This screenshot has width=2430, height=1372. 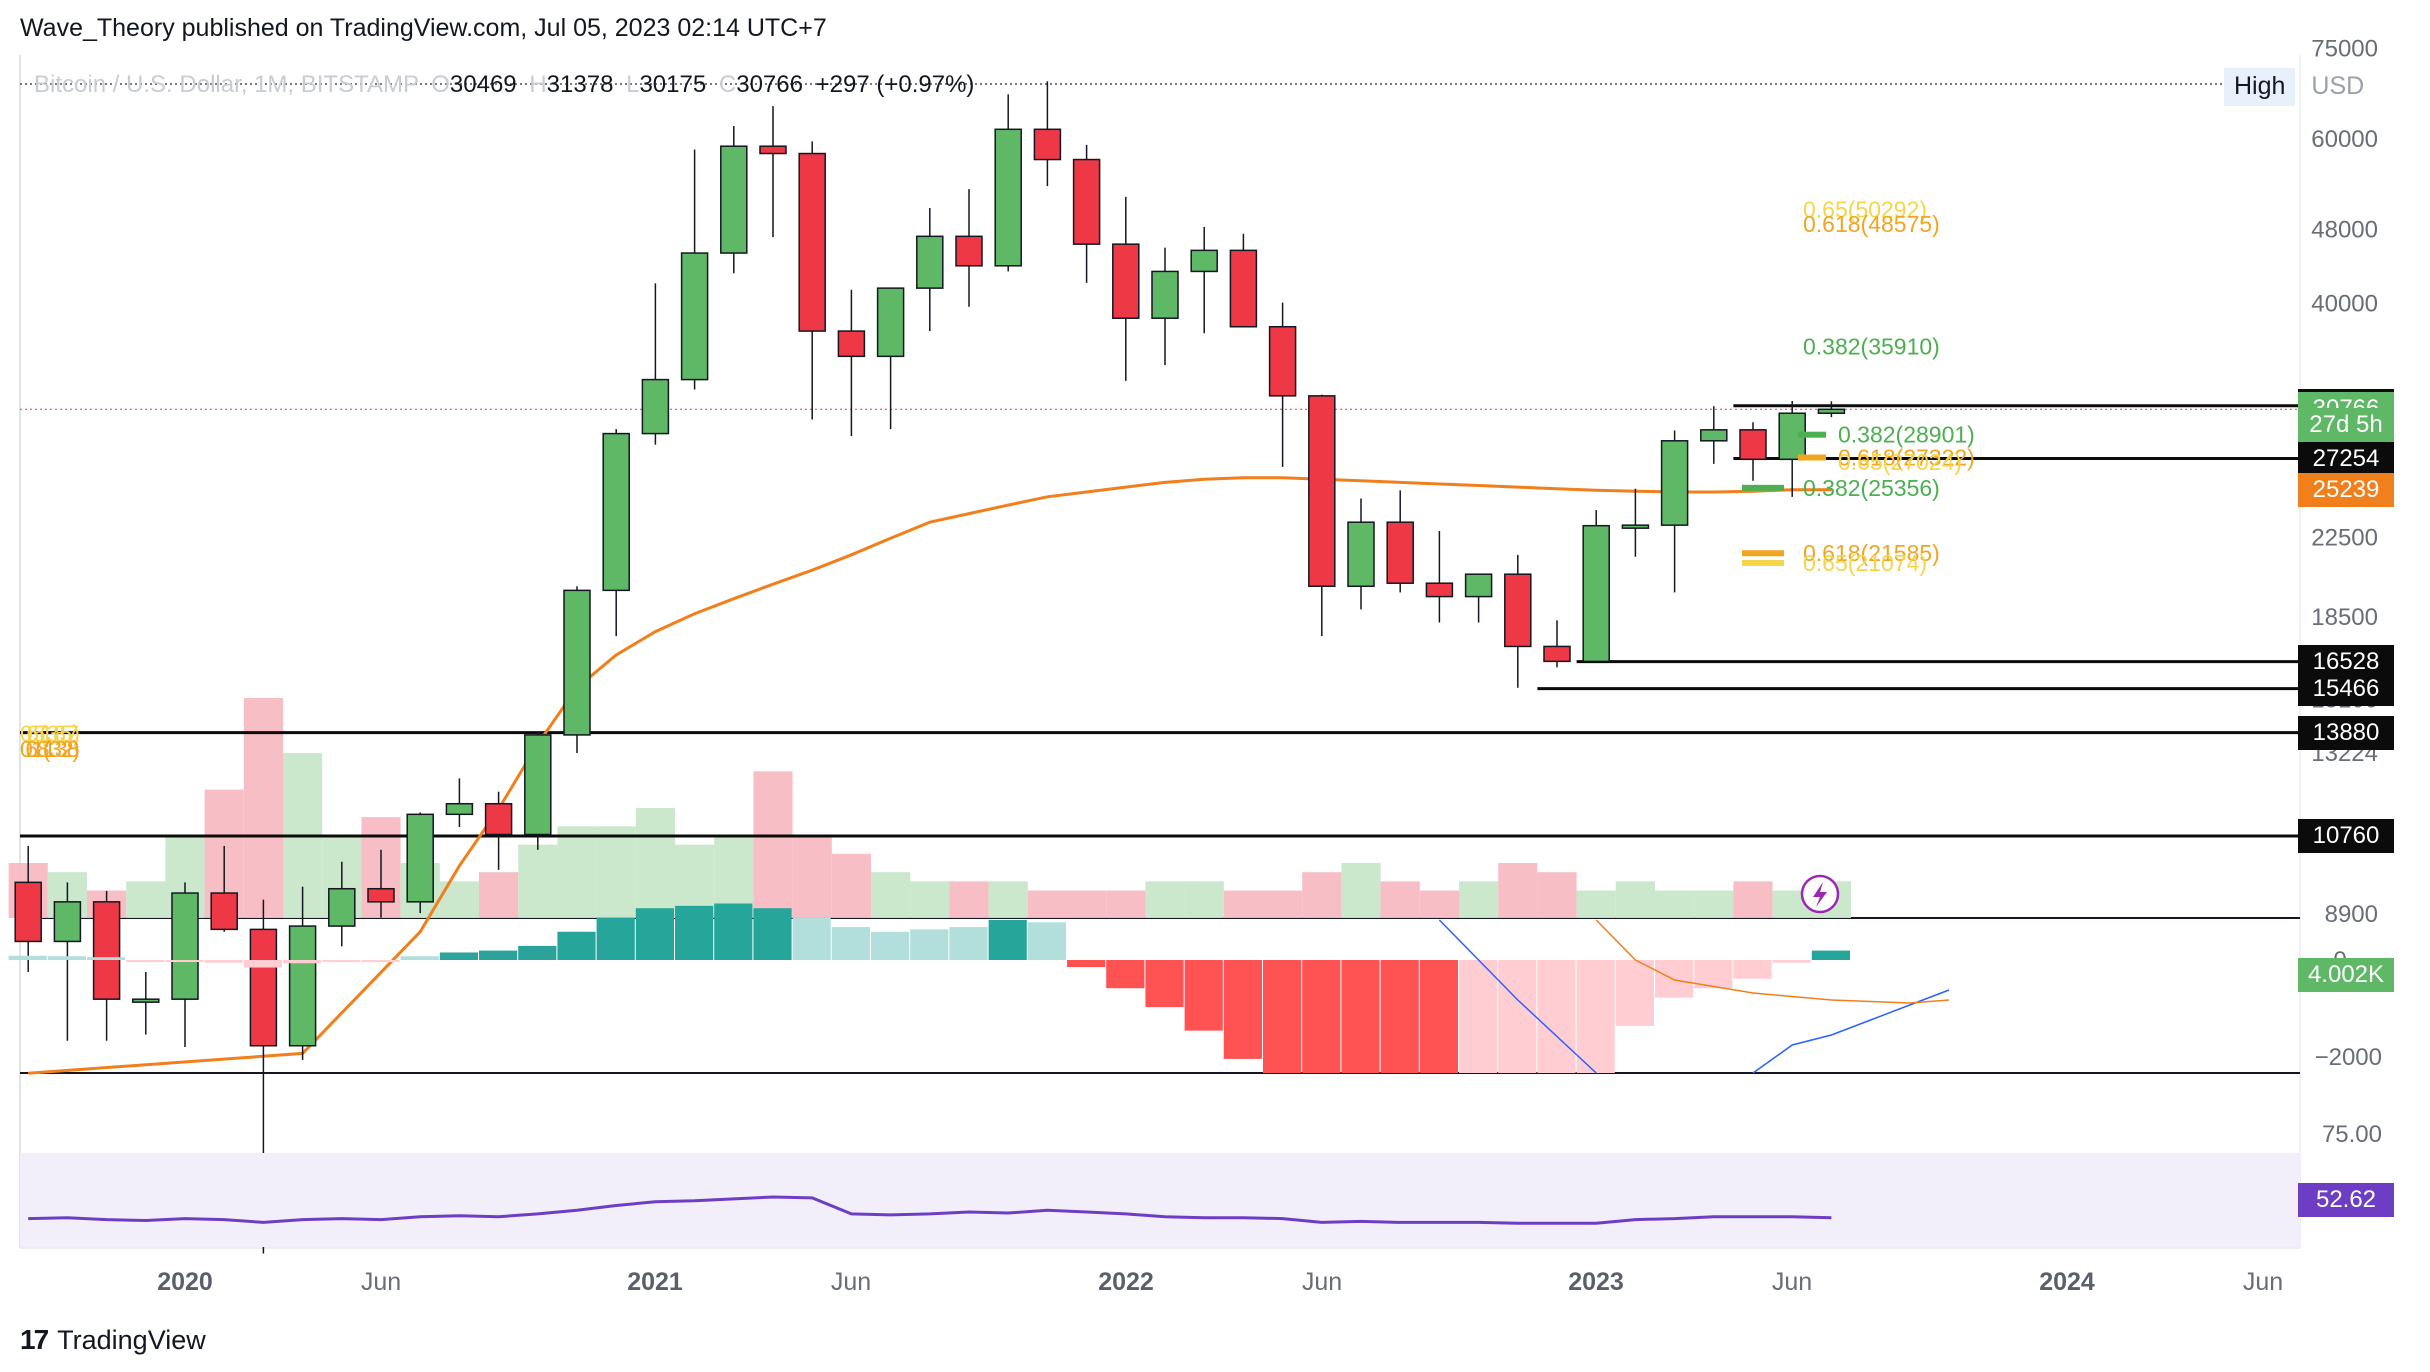 I want to click on time-axis-tick: 2020, so click(x=185, y=1282).